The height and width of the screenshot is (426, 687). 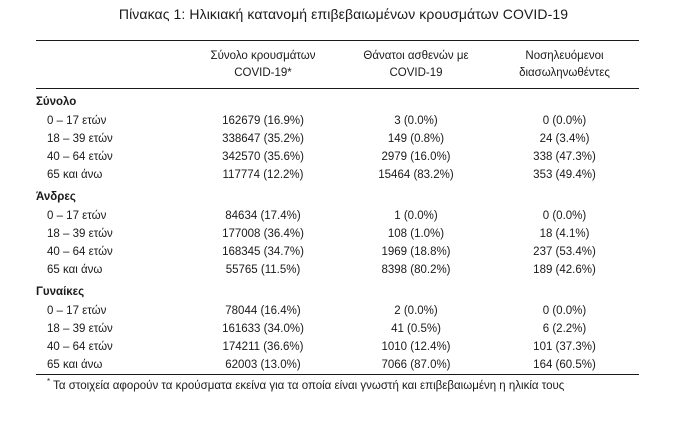 I want to click on intubated-cell: 237 (53.4%), so click(x=564, y=252).